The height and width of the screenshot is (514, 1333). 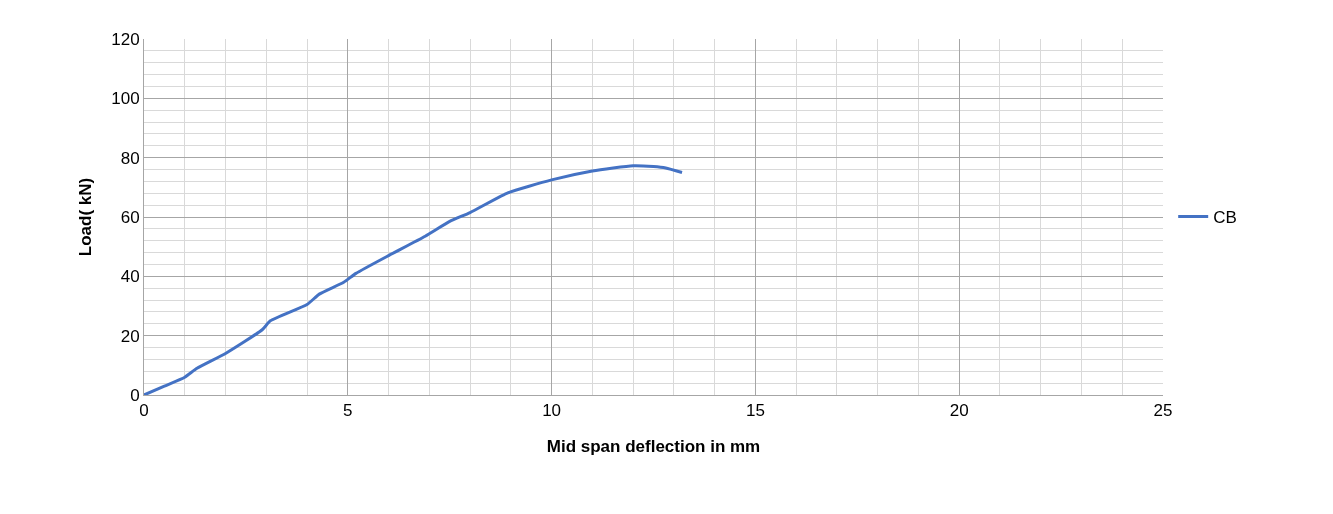 I want to click on x-tick-label: 20, so click(x=959, y=411).